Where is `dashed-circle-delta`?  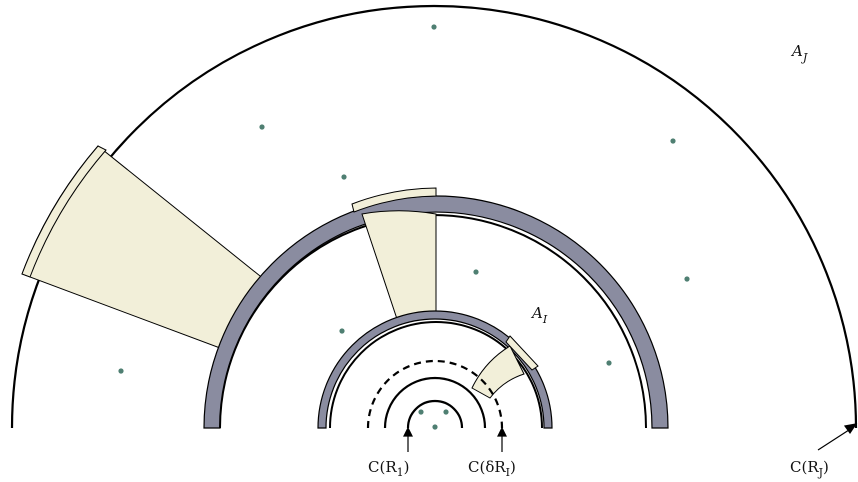
dashed-circle-delta is located at coordinates (435, 394).